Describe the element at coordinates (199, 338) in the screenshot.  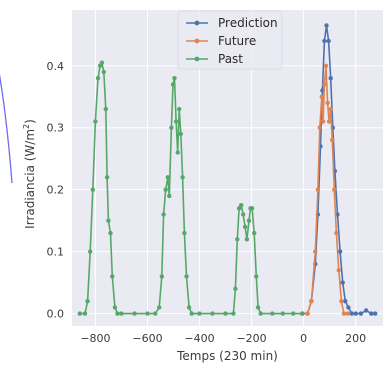
I see `x-tick-label: −400` at that location.